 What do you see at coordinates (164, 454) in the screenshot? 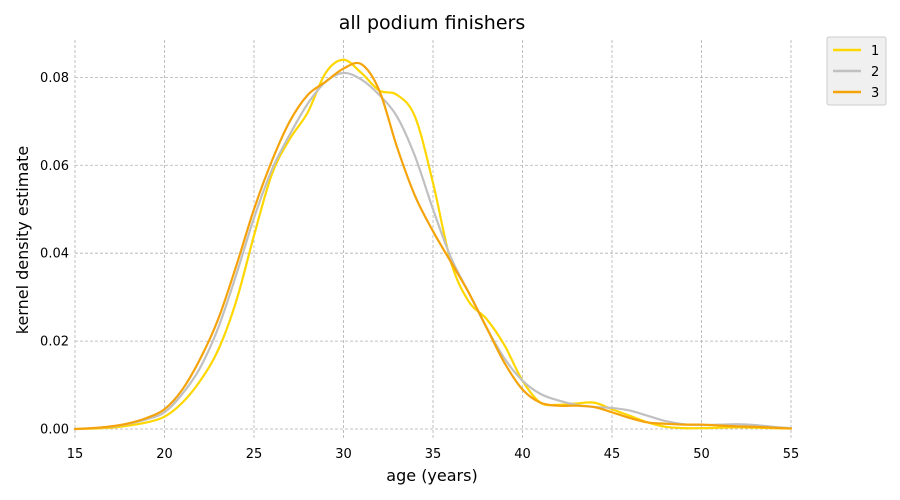
I see `x-tick-label: 20` at bounding box center [164, 454].